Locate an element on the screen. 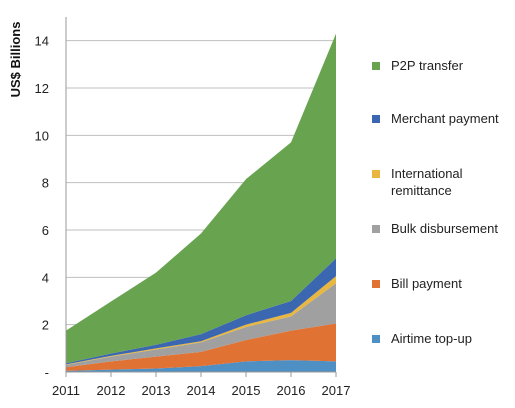 This screenshot has height=408, width=515. x-tick-label: 2017 is located at coordinates (336, 390).